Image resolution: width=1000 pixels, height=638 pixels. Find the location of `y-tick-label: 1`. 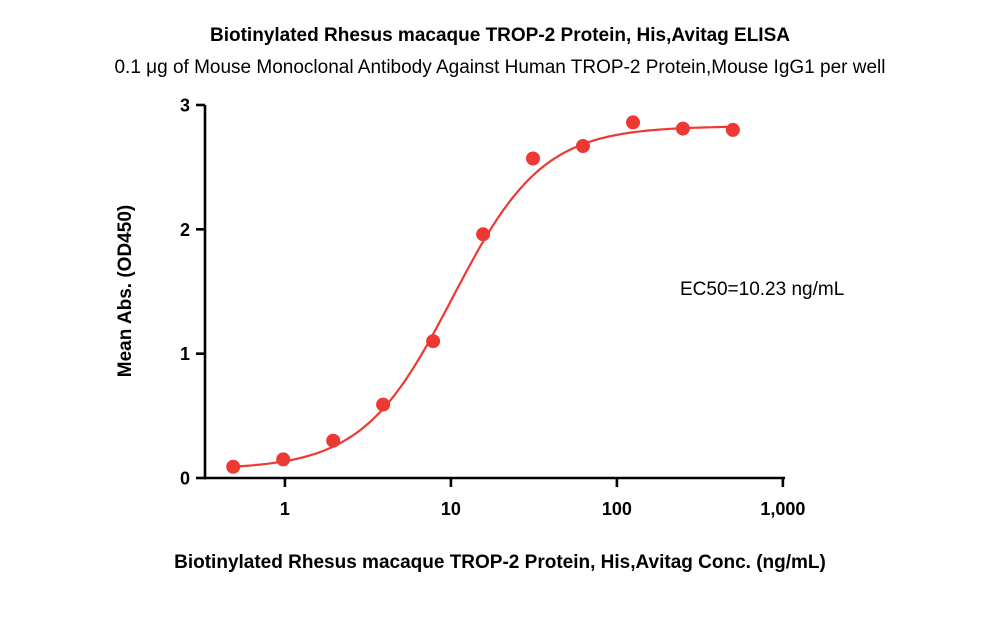

y-tick-label: 1 is located at coordinates (185, 354).